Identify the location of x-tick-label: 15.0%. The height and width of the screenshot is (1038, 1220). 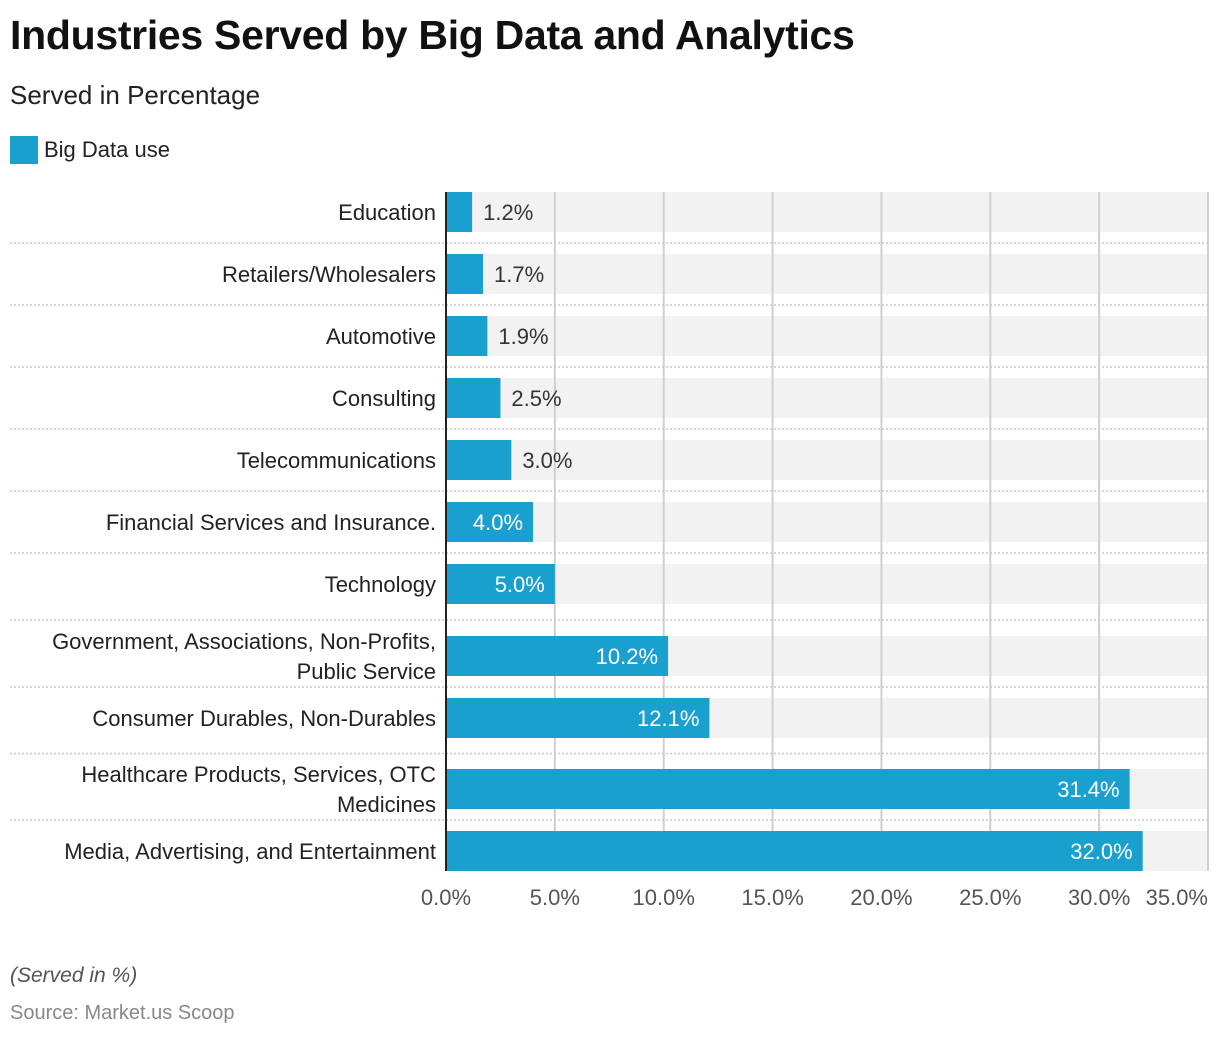
(772, 897).